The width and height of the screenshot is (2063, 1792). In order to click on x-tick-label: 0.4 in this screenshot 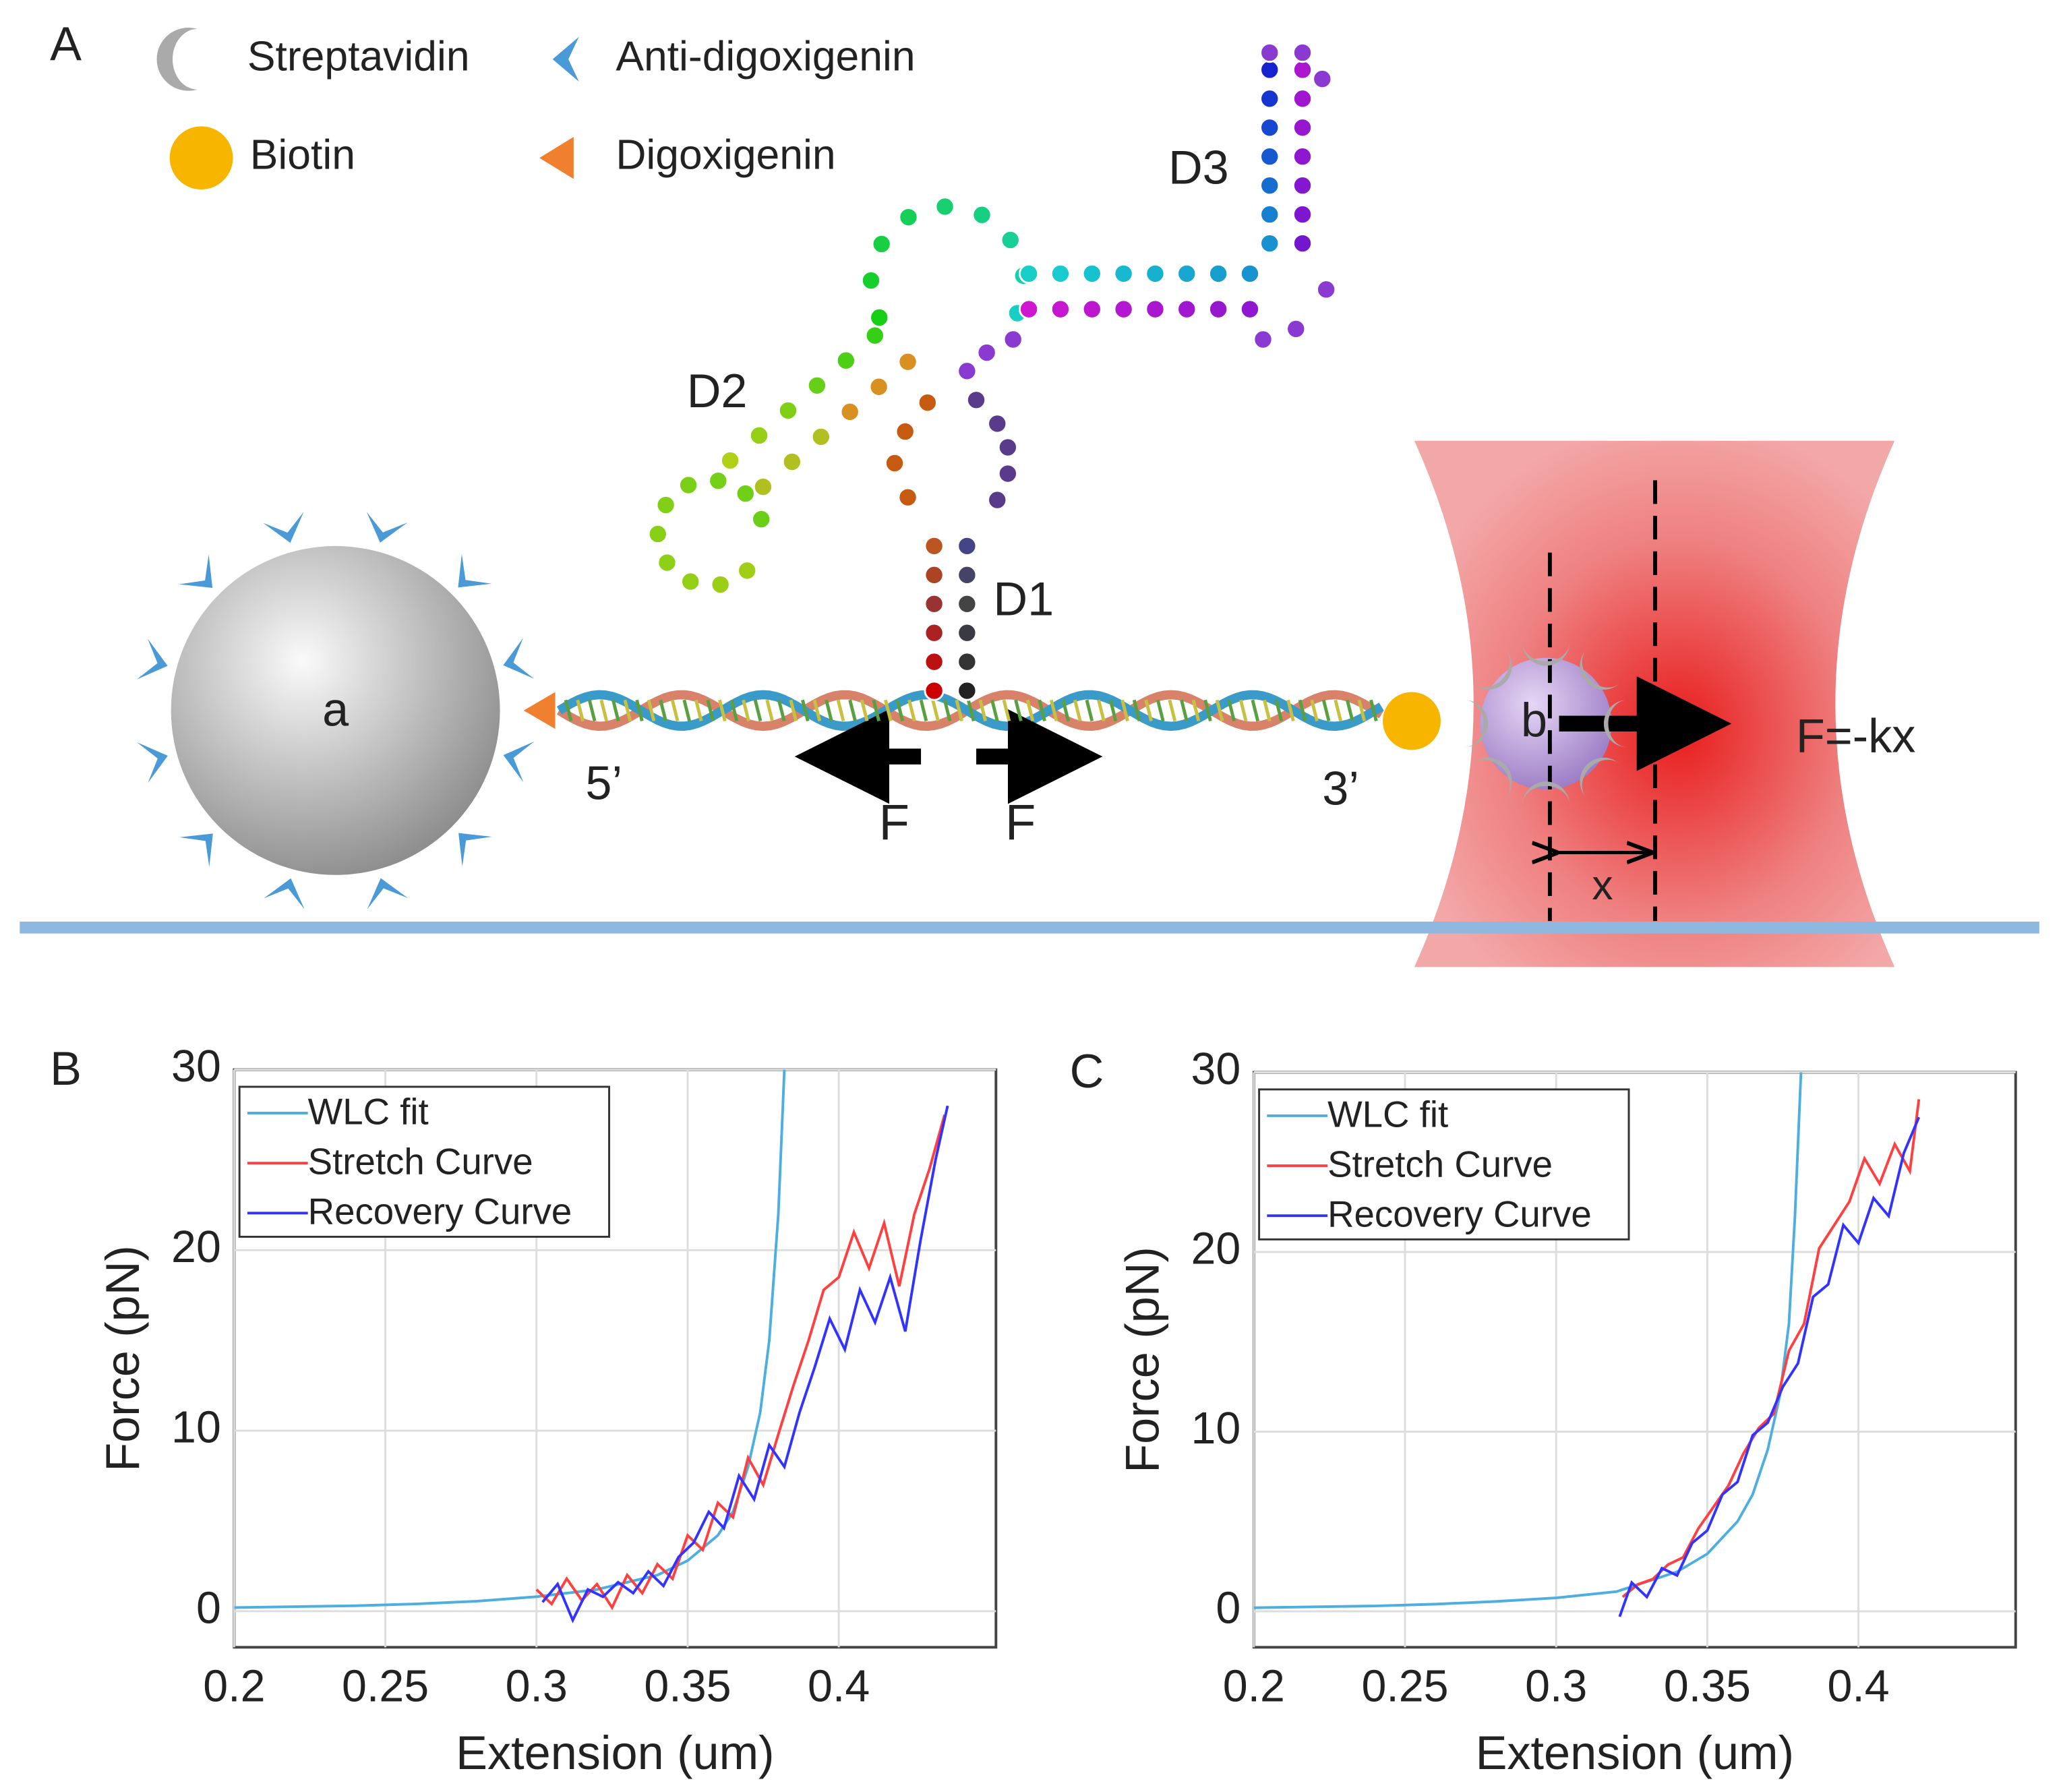, I will do `click(1858, 1686)`.